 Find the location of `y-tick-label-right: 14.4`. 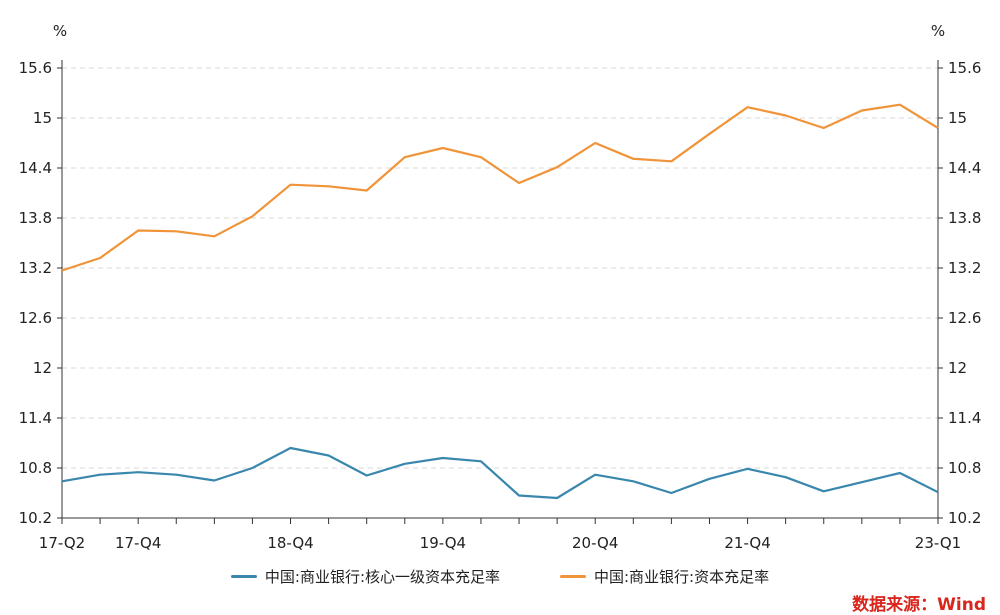

y-tick-label-right: 14.4 is located at coordinates (964, 168).